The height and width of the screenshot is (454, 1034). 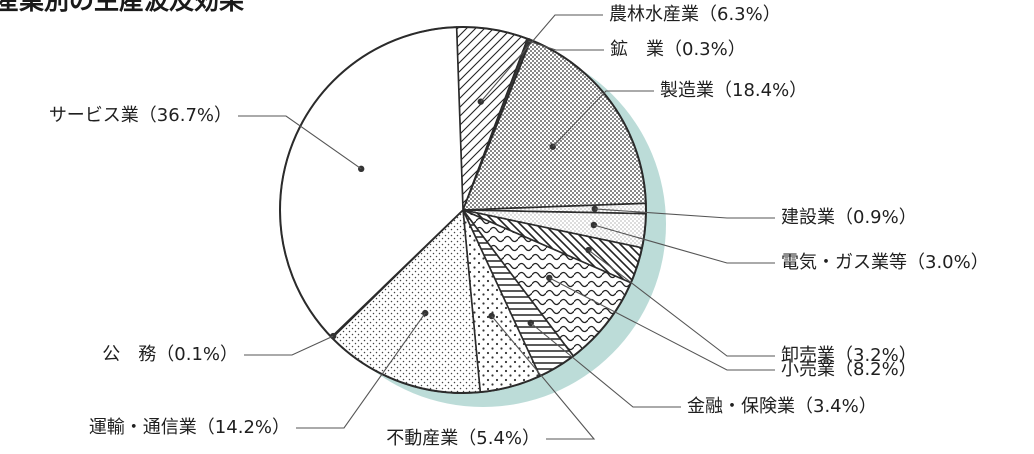 I want to click on slice-label-6: 小売業（8.2%）, so click(x=849, y=369).